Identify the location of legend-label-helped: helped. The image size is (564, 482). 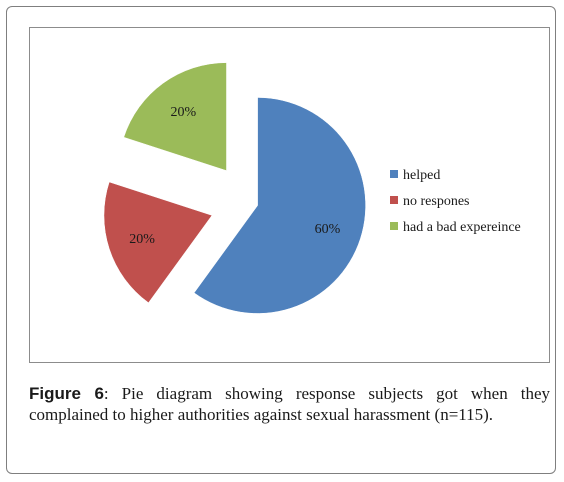
(421, 175).